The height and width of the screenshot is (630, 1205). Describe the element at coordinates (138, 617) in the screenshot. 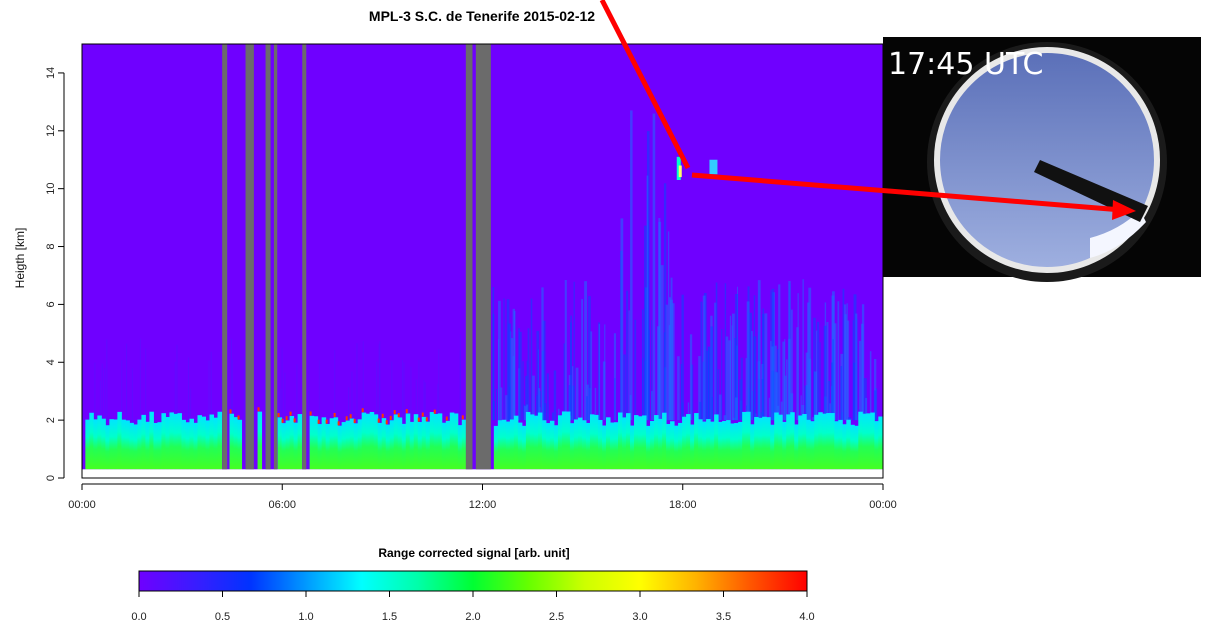

I see `colorbar-tick-label: 0.0` at that location.